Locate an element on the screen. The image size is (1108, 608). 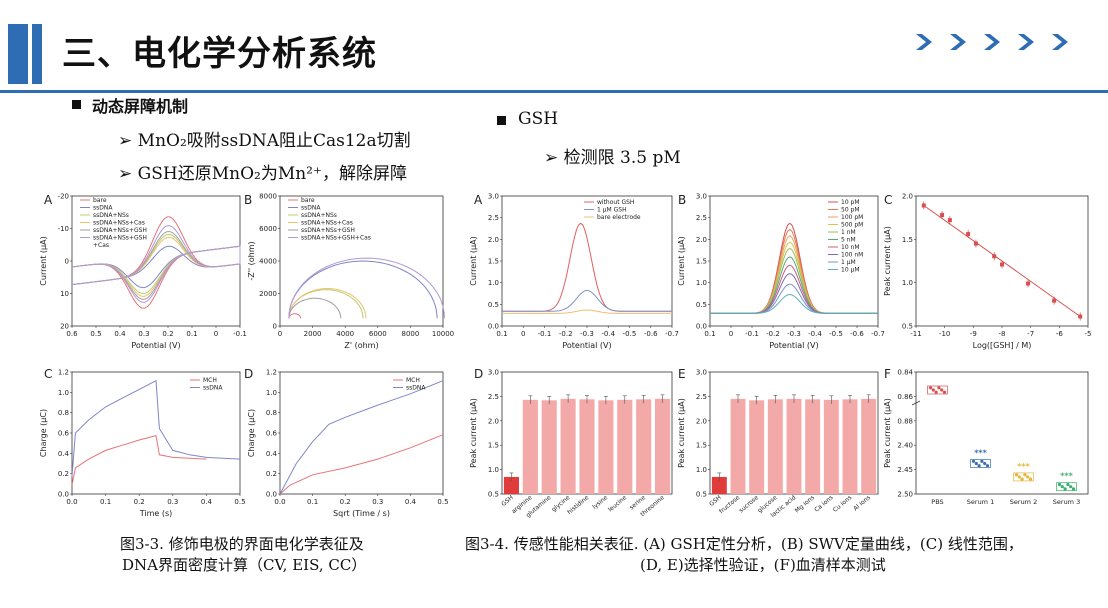
right-bullet-1: ➢ 检测限 3.5 pM is located at coordinates (612, 158).